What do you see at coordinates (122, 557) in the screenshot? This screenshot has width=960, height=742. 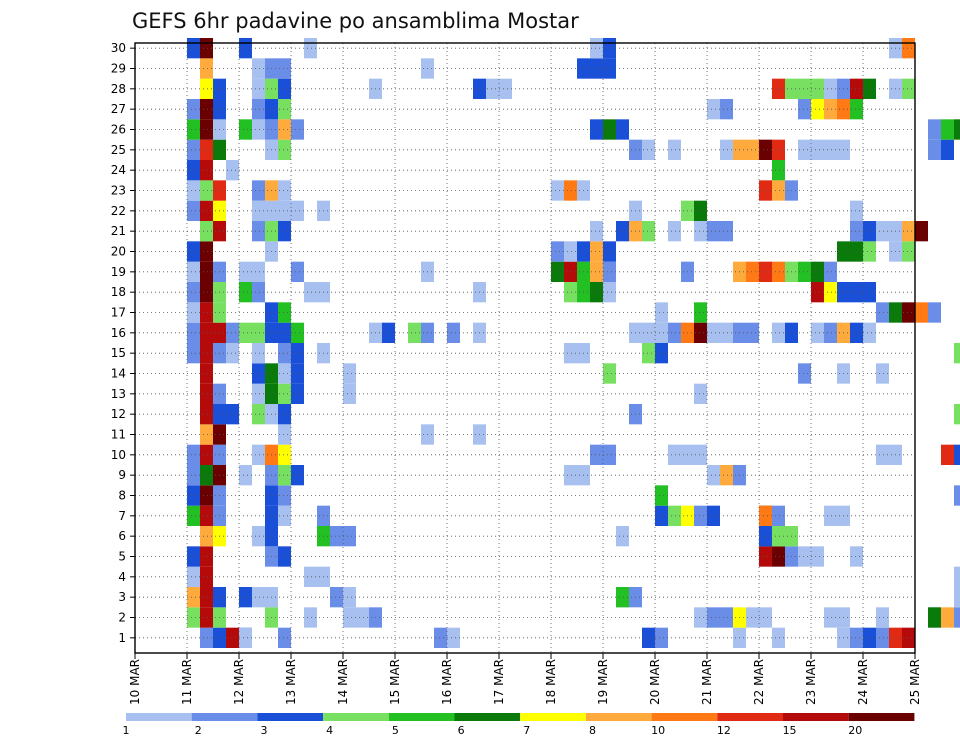 I see `y-tick-label: 5` at bounding box center [122, 557].